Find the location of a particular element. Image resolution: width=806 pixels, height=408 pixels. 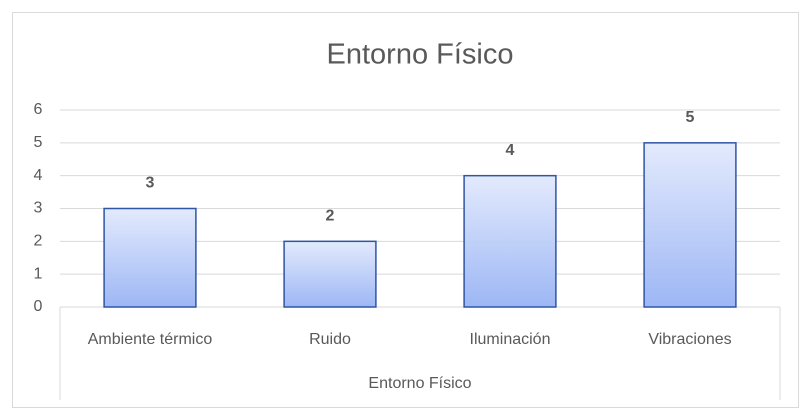

y-tick-label: 2 is located at coordinates (38, 241).